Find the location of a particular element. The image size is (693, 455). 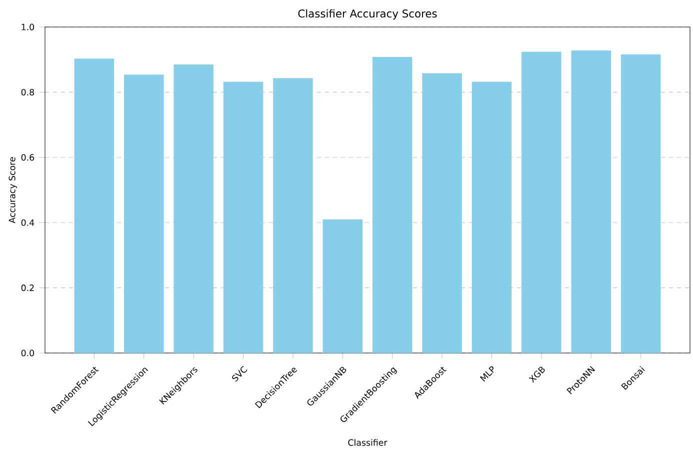

y-tick-label: 0.2 is located at coordinates (27, 288).